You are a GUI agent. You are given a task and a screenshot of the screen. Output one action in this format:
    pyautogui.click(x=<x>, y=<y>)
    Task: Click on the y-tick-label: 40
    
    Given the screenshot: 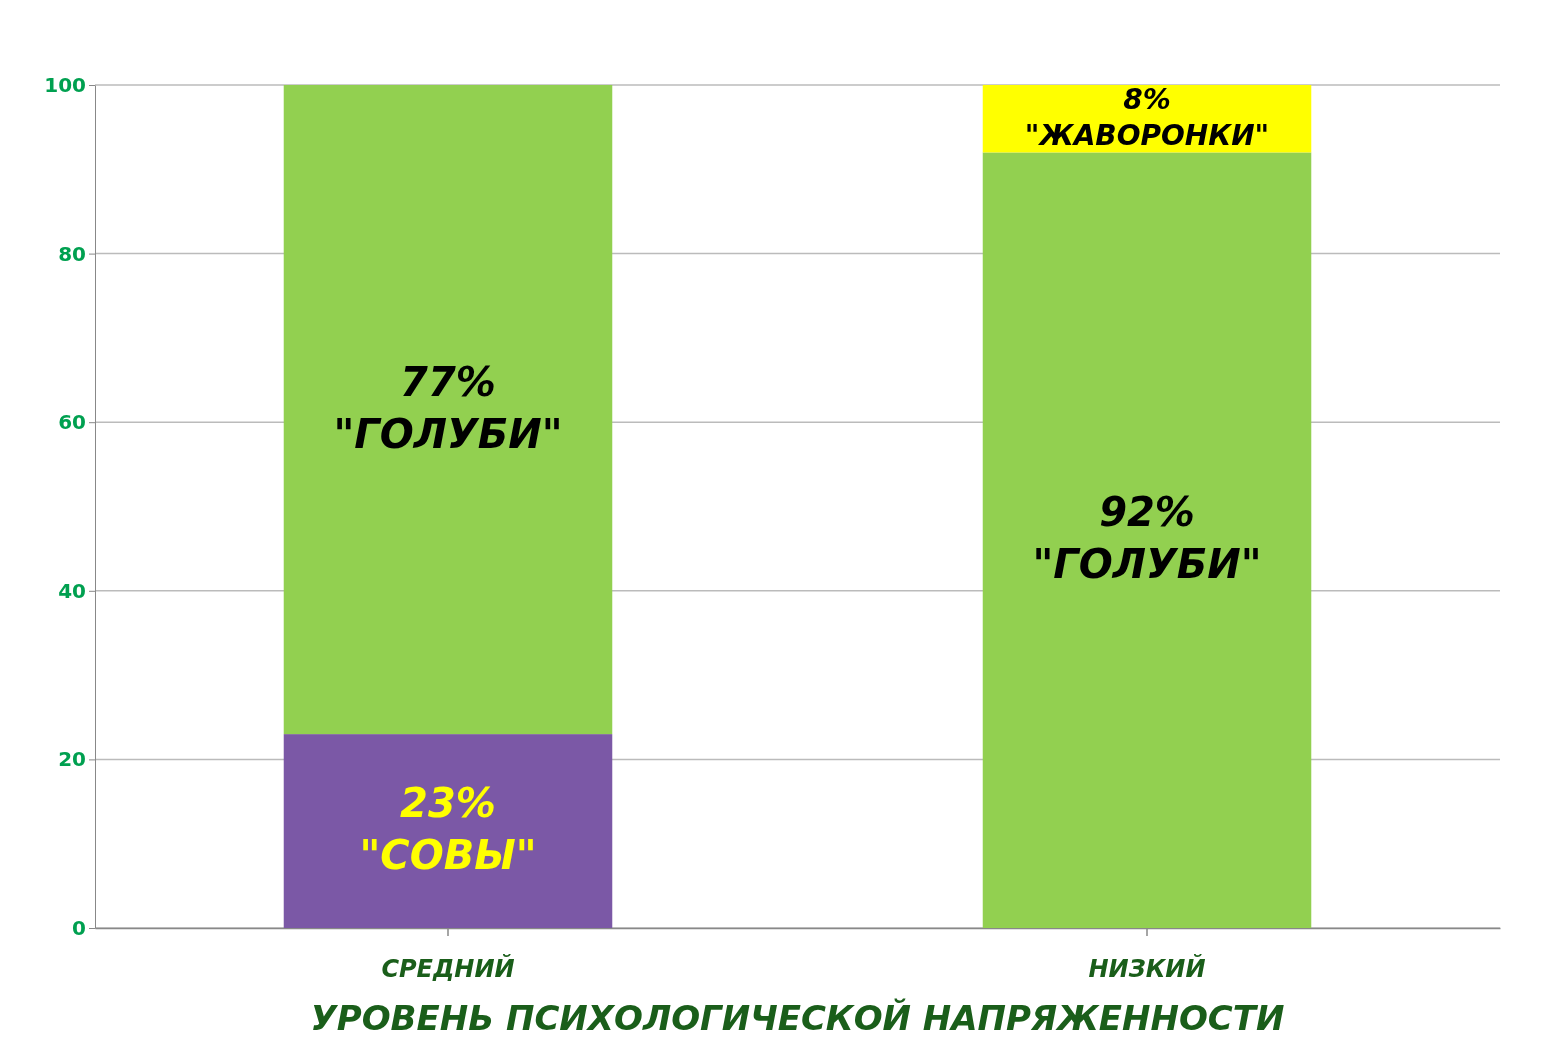 What is the action you would take?
    pyautogui.click(x=72, y=590)
    